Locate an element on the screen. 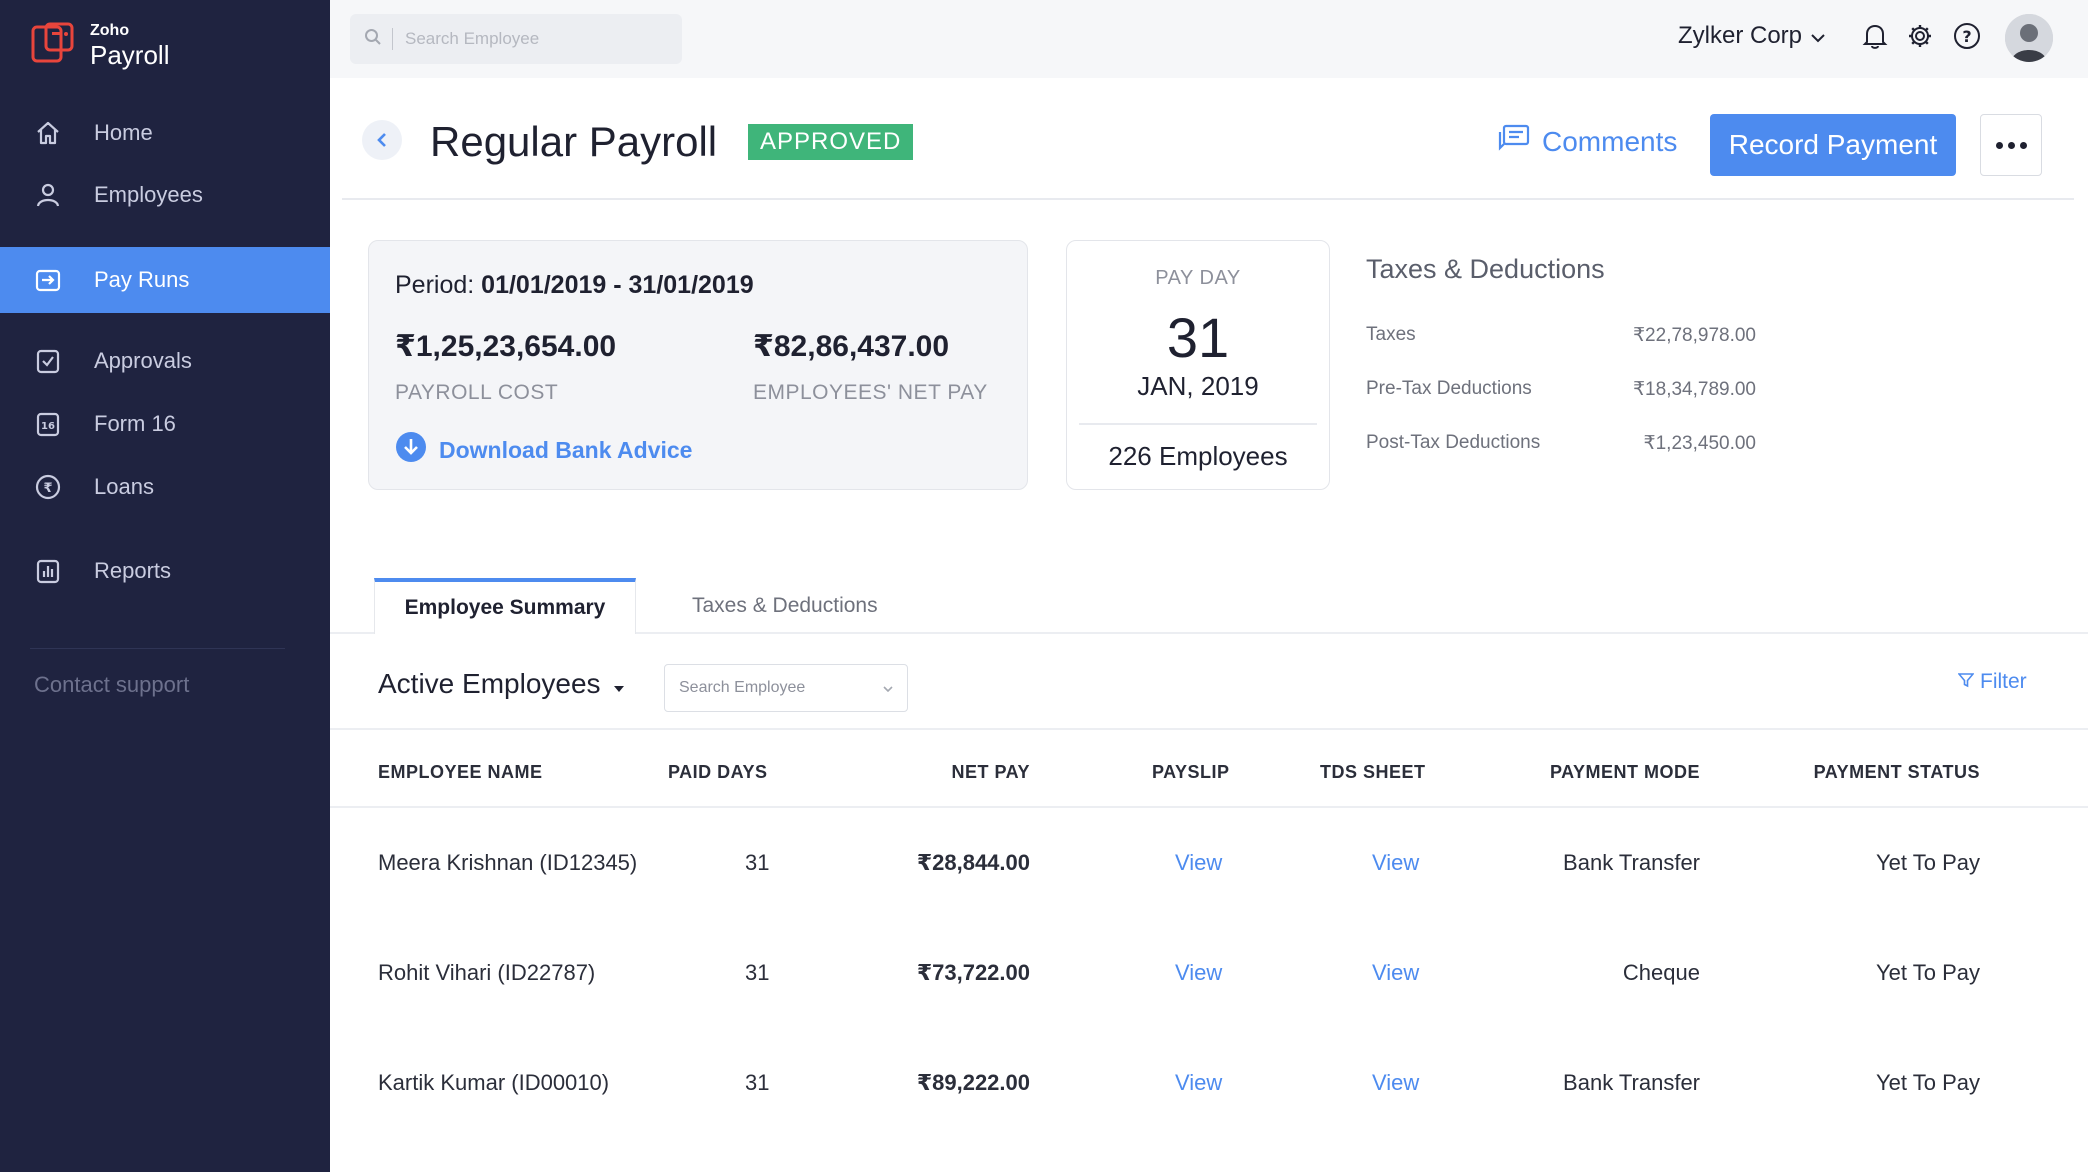 The width and height of the screenshot is (2088, 1172). pay-day-divider is located at coordinates (1198, 424).